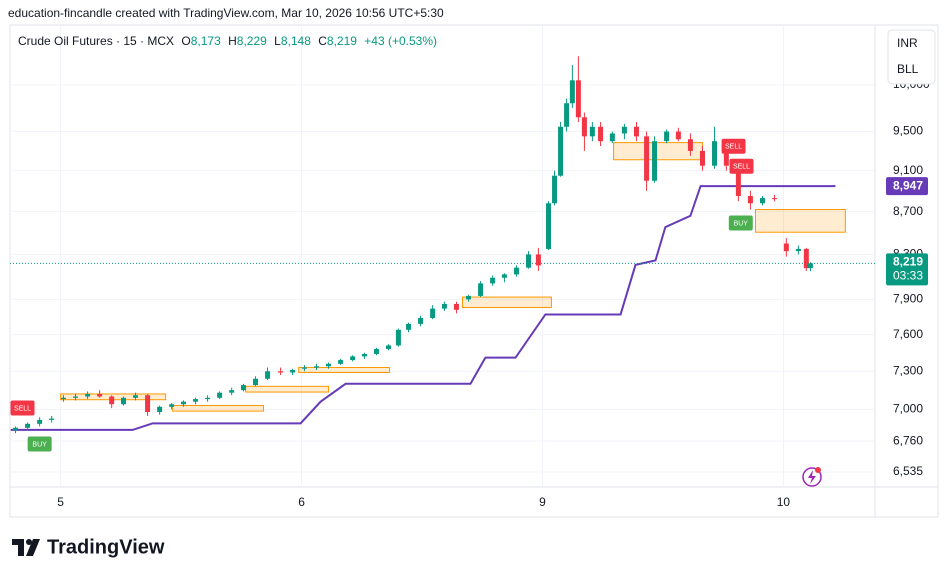 Image resolution: width=949 pixels, height=577 pixels. Describe the element at coordinates (106, 547) in the screenshot. I see `logo: TradingView` at that location.